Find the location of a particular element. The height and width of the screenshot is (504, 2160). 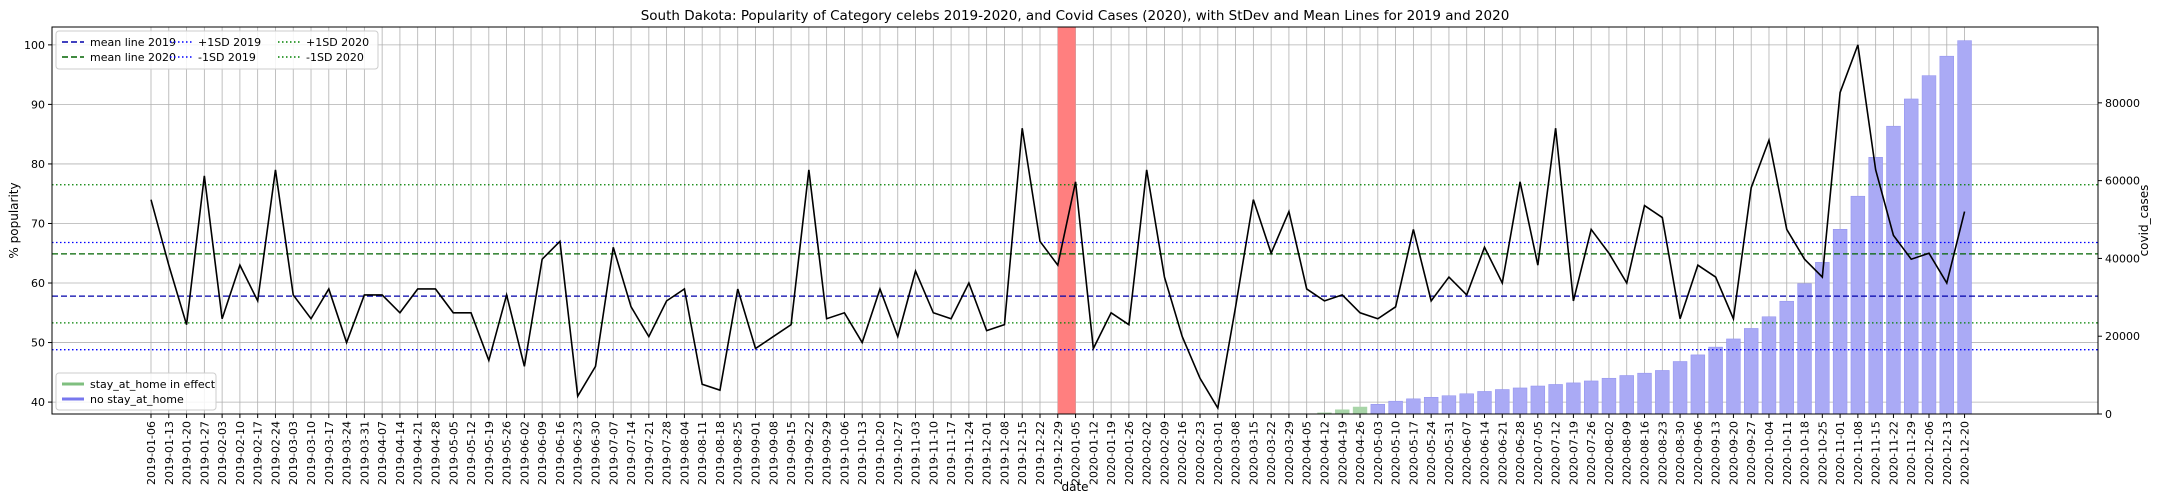

x-tick-label: 2020-06-28 is located at coordinates (1520, 453).